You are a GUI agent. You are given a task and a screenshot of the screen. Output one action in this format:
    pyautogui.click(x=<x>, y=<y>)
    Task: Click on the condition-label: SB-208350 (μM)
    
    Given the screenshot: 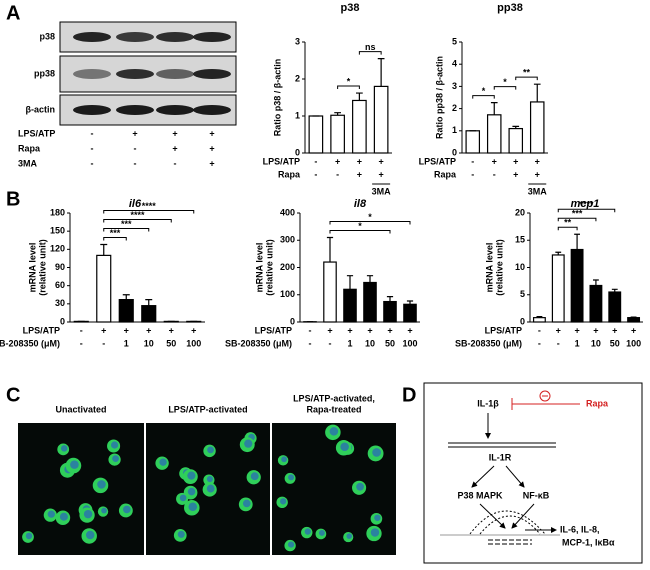 What is the action you would take?
    pyautogui.click(x=30, y=343)
    